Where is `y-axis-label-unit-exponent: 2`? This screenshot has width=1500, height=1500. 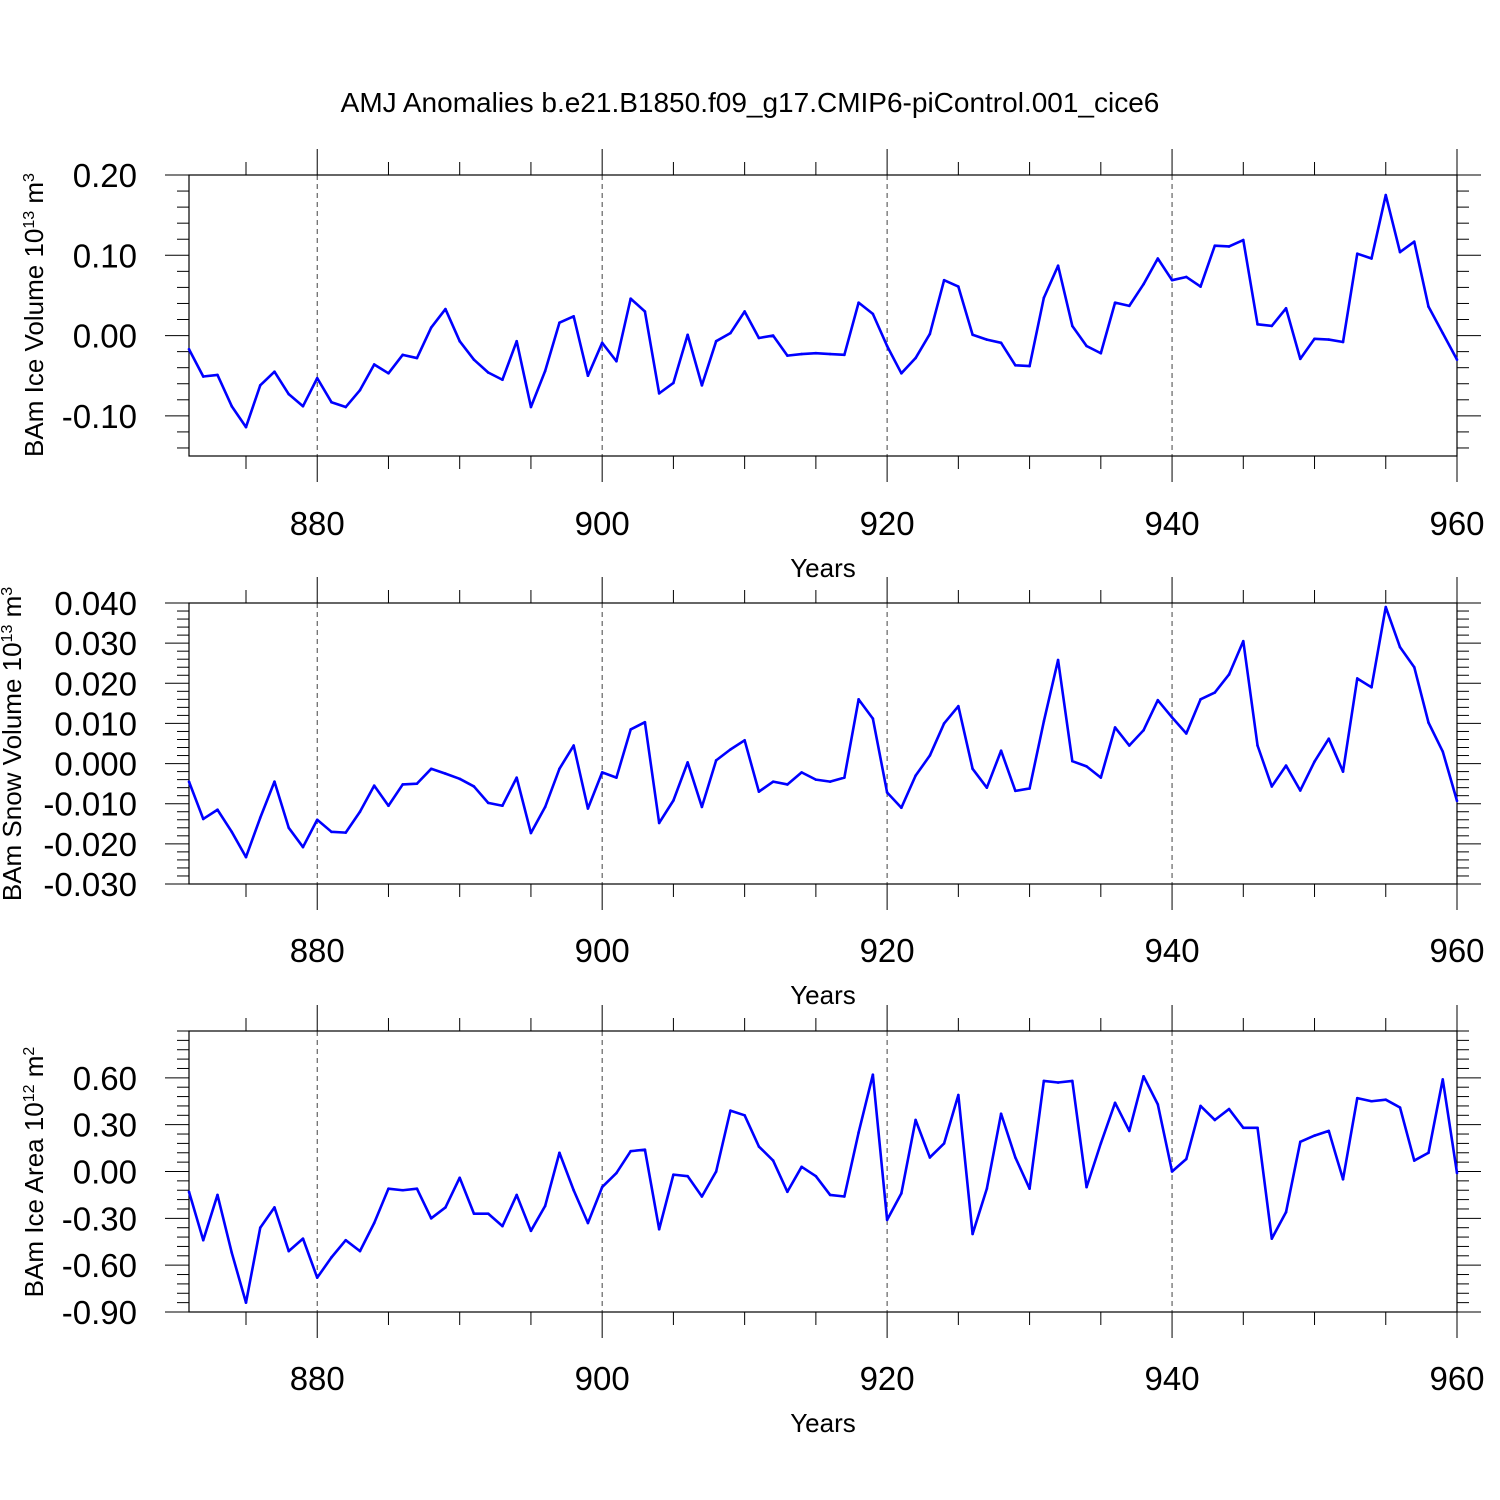 y-axis-label-unit-exponent: 2 is located at coordinates (29, 1051).